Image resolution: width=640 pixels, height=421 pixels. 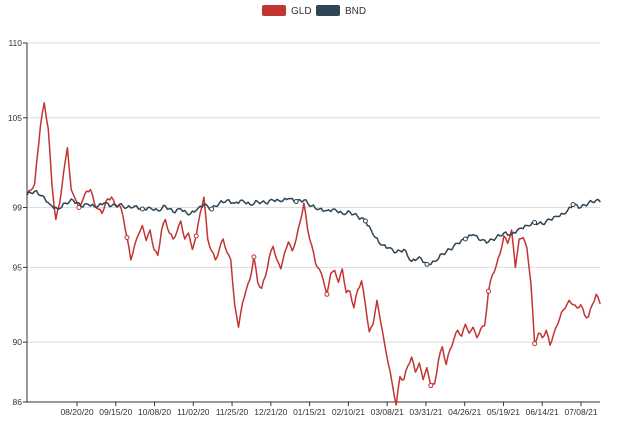 What do you see at coordinates (270, 412) in the screenshot?
I see `x-tick-label: 12/21/20` at bounding box center [270, 412].